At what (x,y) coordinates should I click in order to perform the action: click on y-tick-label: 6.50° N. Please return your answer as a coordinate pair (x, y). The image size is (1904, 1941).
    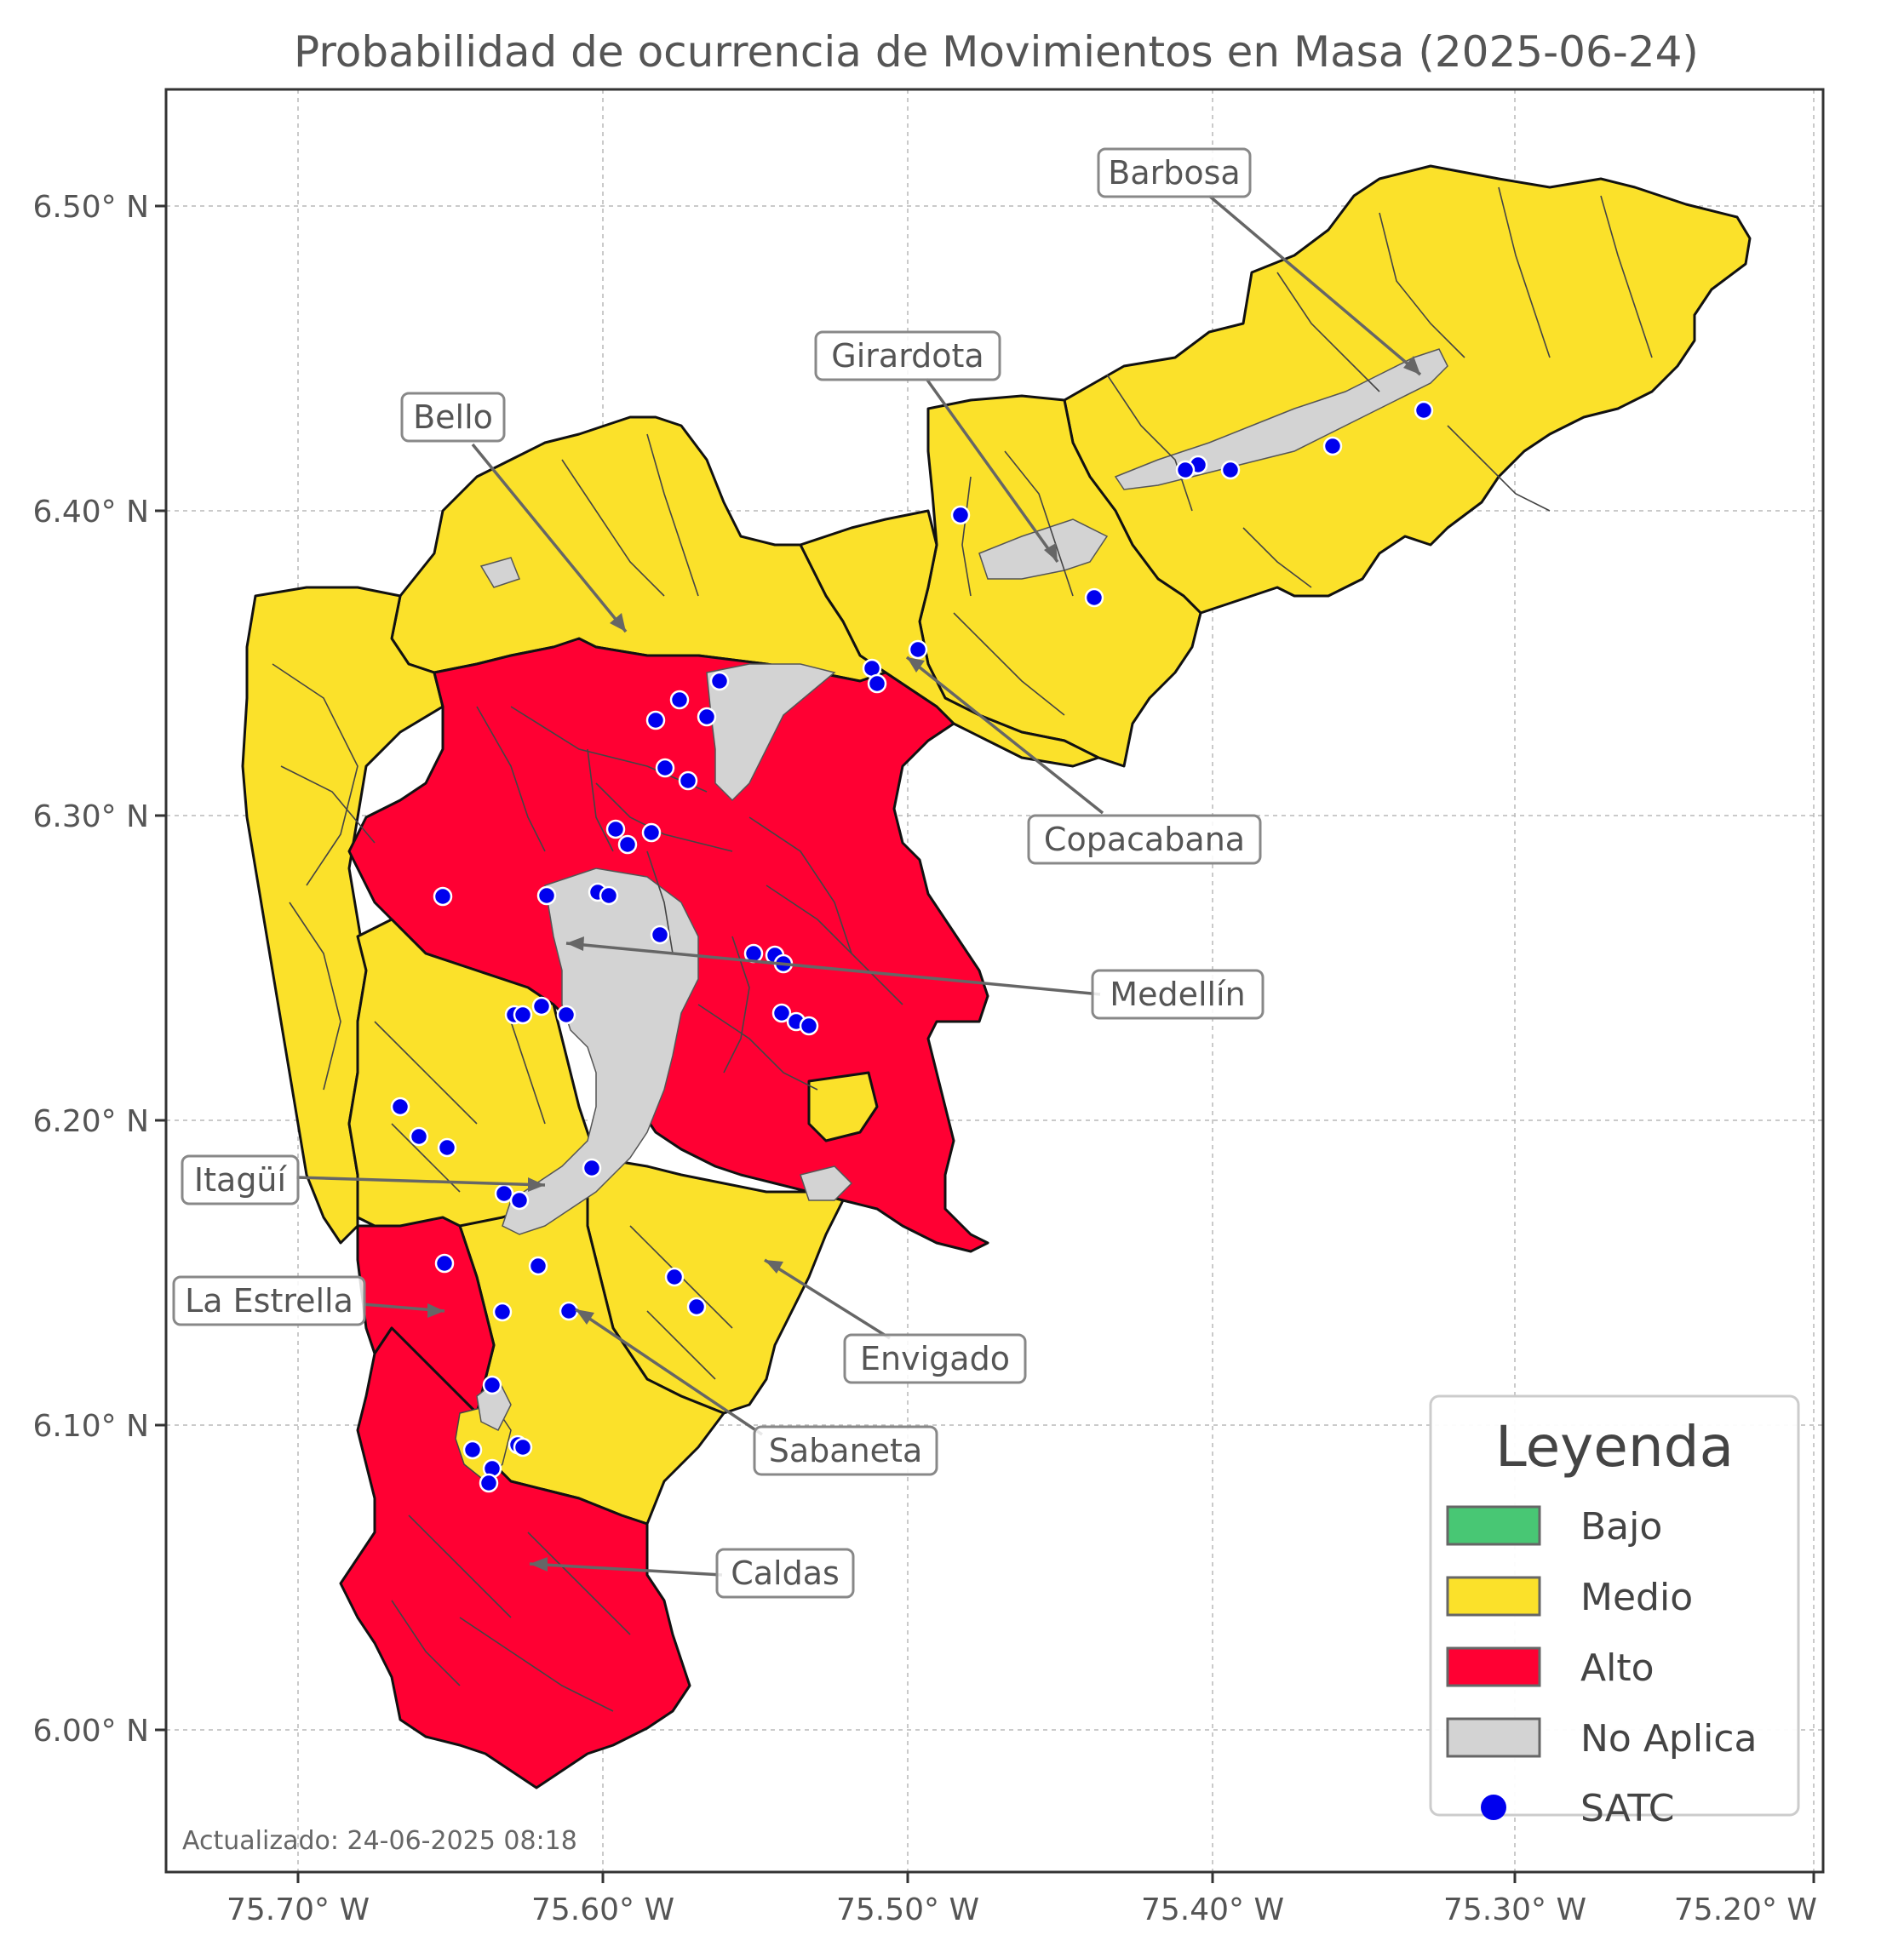
    Looking at the image, I should click on (90, 207).